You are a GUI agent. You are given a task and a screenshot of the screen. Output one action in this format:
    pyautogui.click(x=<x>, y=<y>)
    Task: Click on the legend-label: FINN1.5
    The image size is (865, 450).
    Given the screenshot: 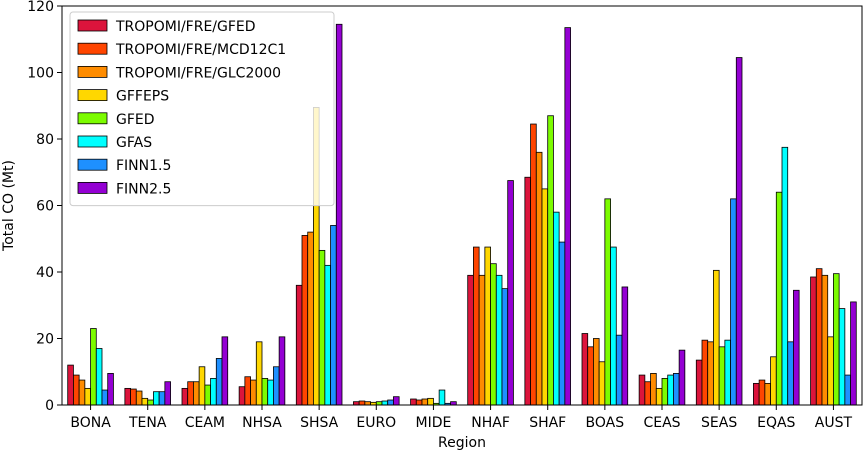 What is the action you would take?
    pyautogui.click(x=143, y=166)
    